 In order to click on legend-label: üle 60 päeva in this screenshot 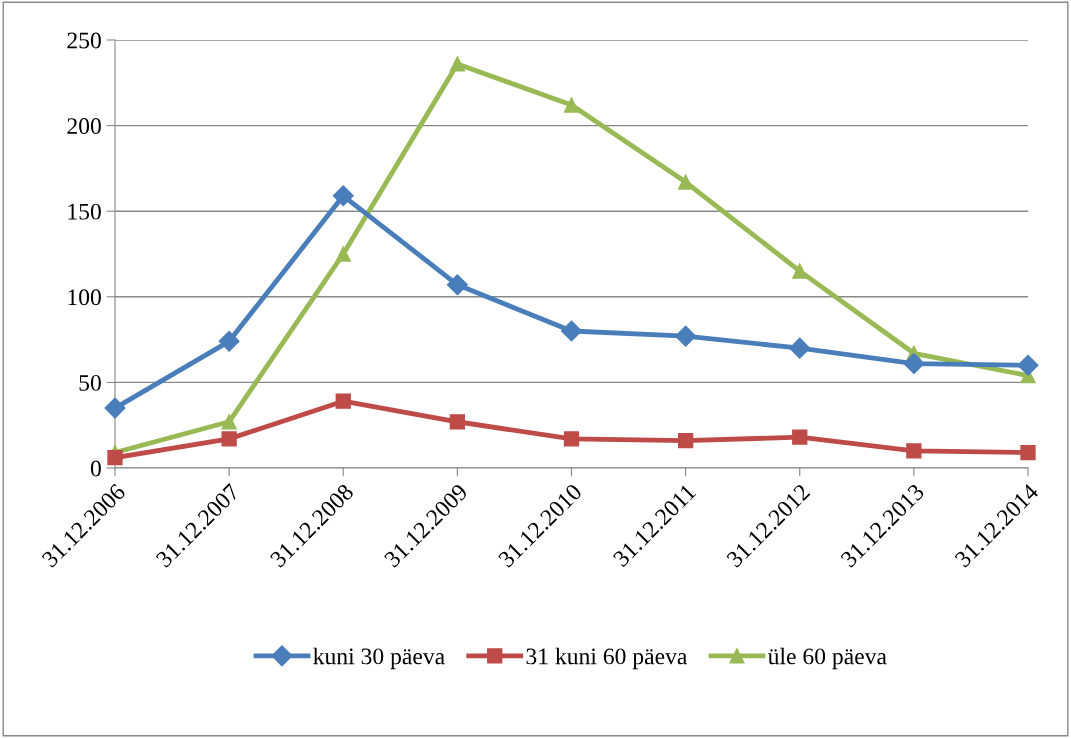, I will do `click(827, 658)`.